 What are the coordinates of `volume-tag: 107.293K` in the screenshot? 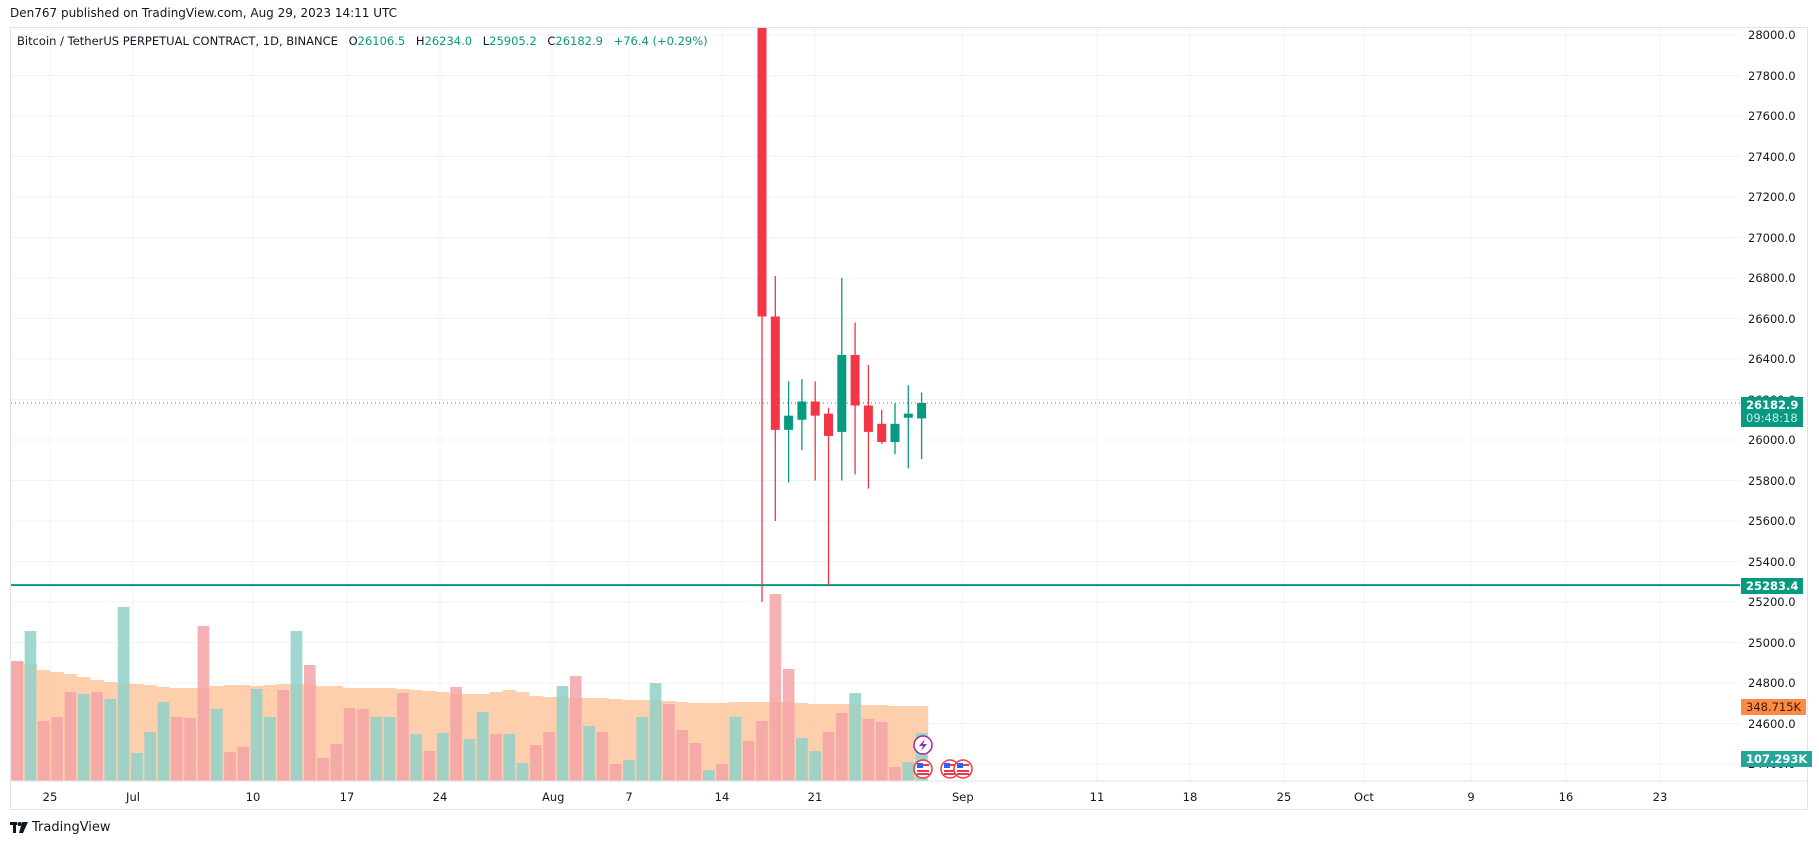 It's located at (1777, 759).